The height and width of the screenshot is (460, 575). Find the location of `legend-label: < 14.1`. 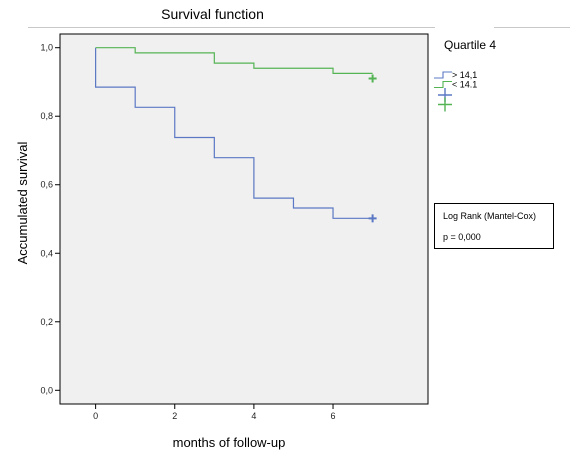

legend-label: < 14.1 is located at coordinates (464, 85).